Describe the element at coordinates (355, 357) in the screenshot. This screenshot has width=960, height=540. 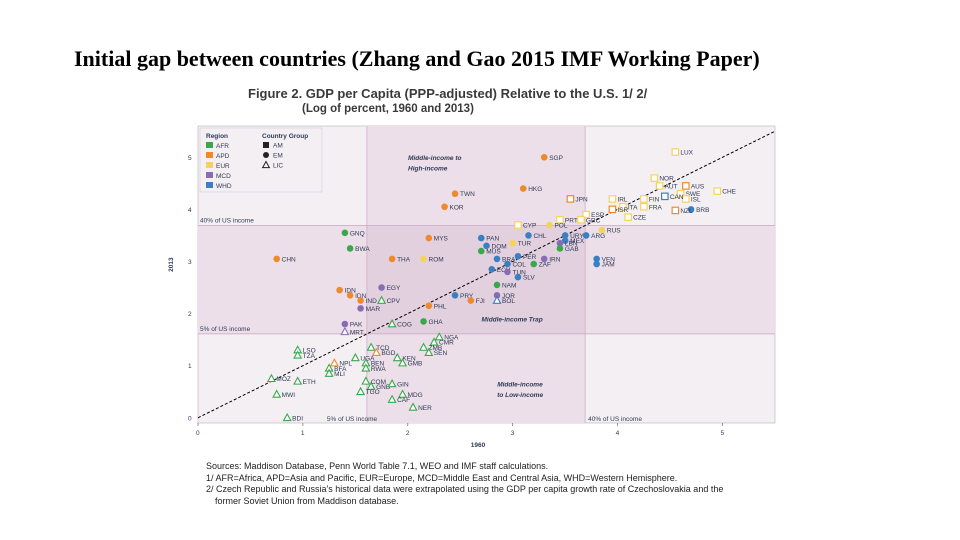
I see `point-uga` at that location.